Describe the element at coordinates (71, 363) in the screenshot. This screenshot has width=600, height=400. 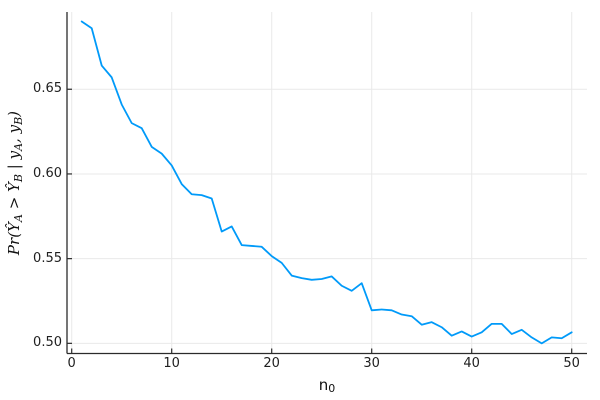
I see `x-tick-label: 0` at that location.